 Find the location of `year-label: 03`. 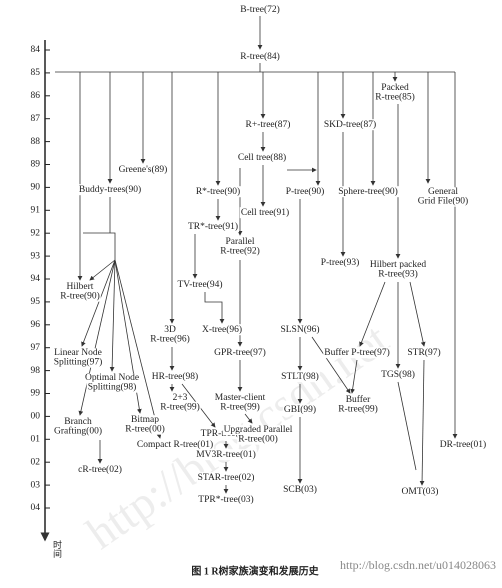

year-label: 03 is located at coordinates (36, 485).